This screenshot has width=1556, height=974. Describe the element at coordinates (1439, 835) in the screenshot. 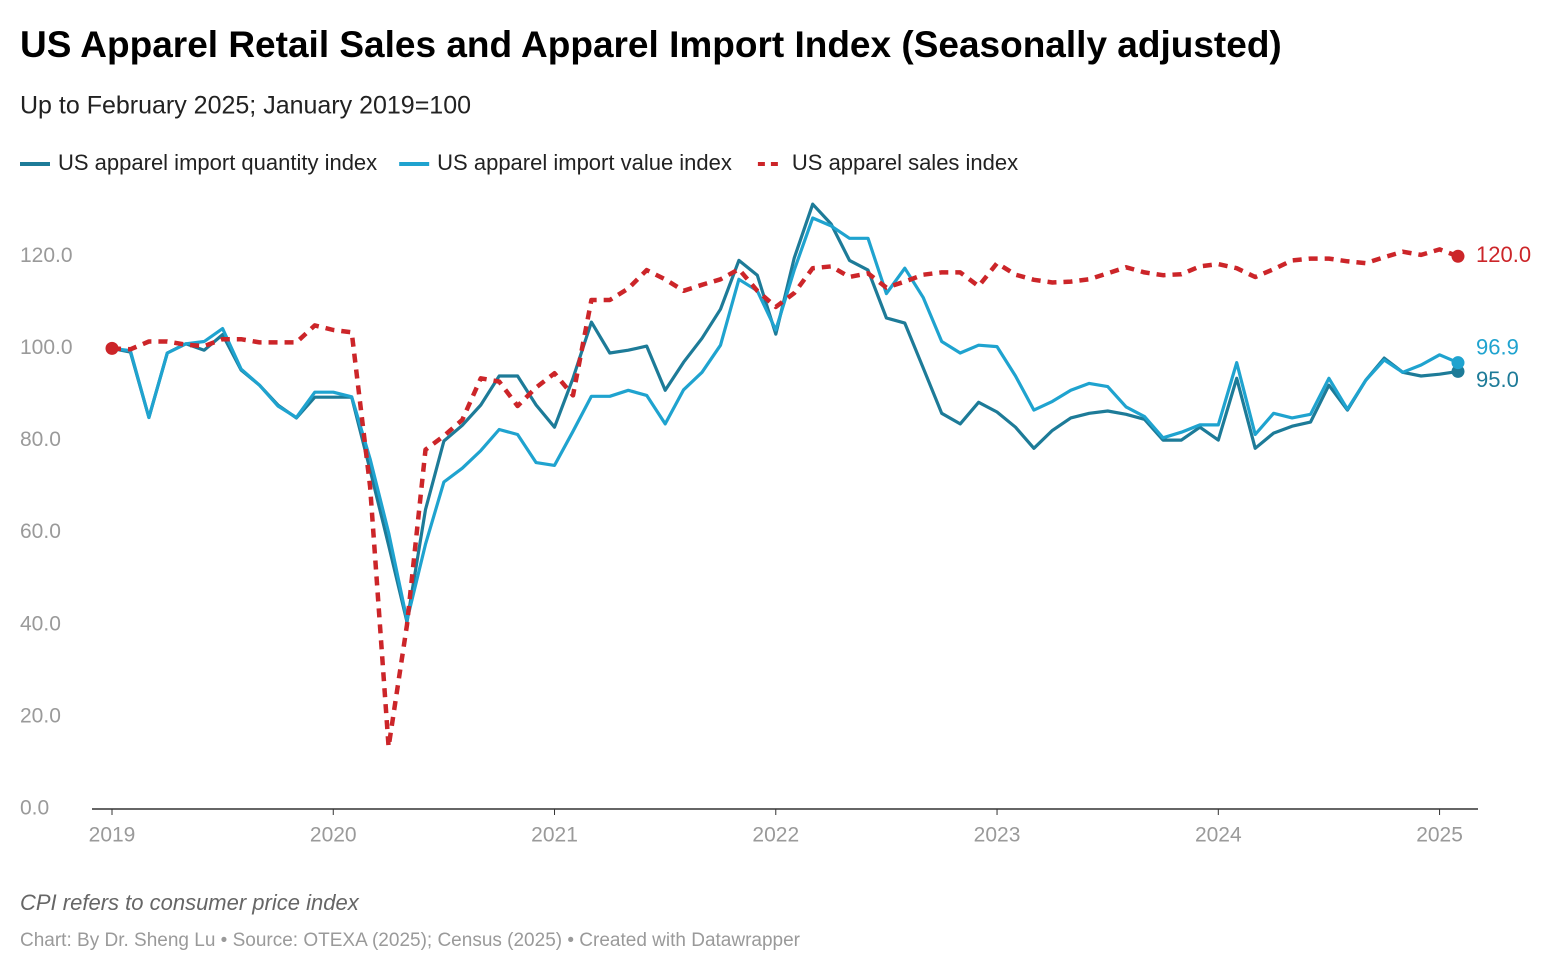

I see `x-tick-label: 2025` at that location.